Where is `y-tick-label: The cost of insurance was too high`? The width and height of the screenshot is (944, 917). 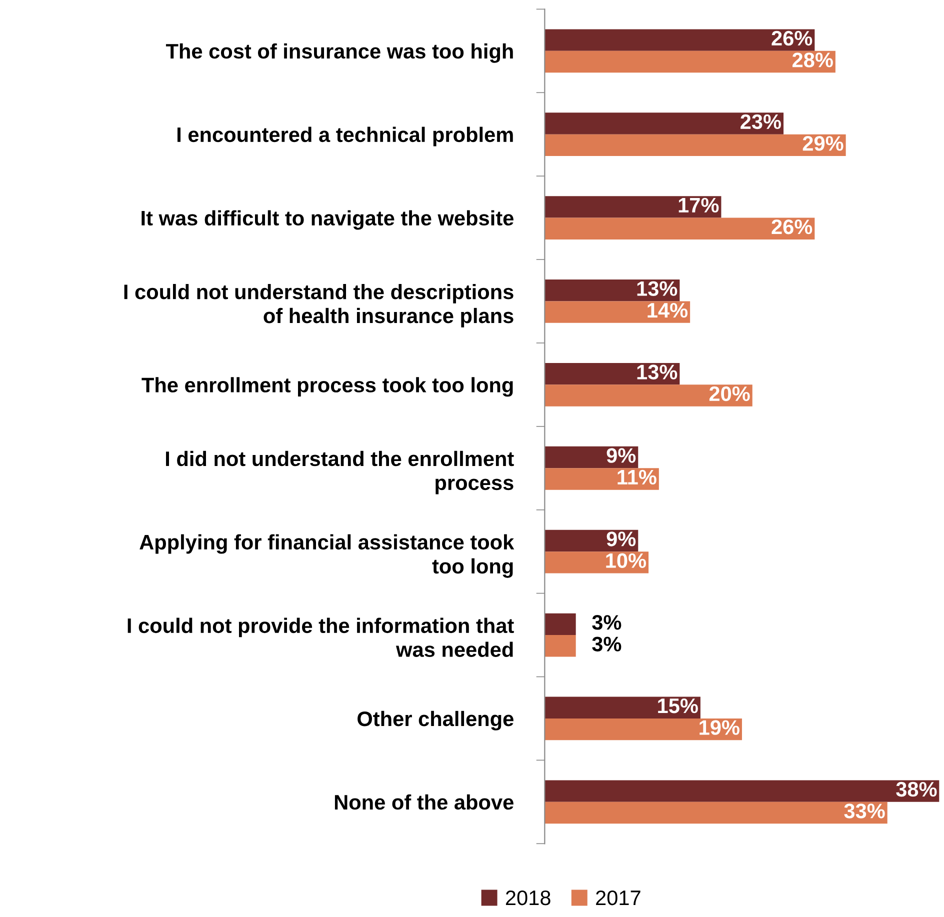 y-tick-label: The cost of insurance was too high is located at coordinates (339, 53).